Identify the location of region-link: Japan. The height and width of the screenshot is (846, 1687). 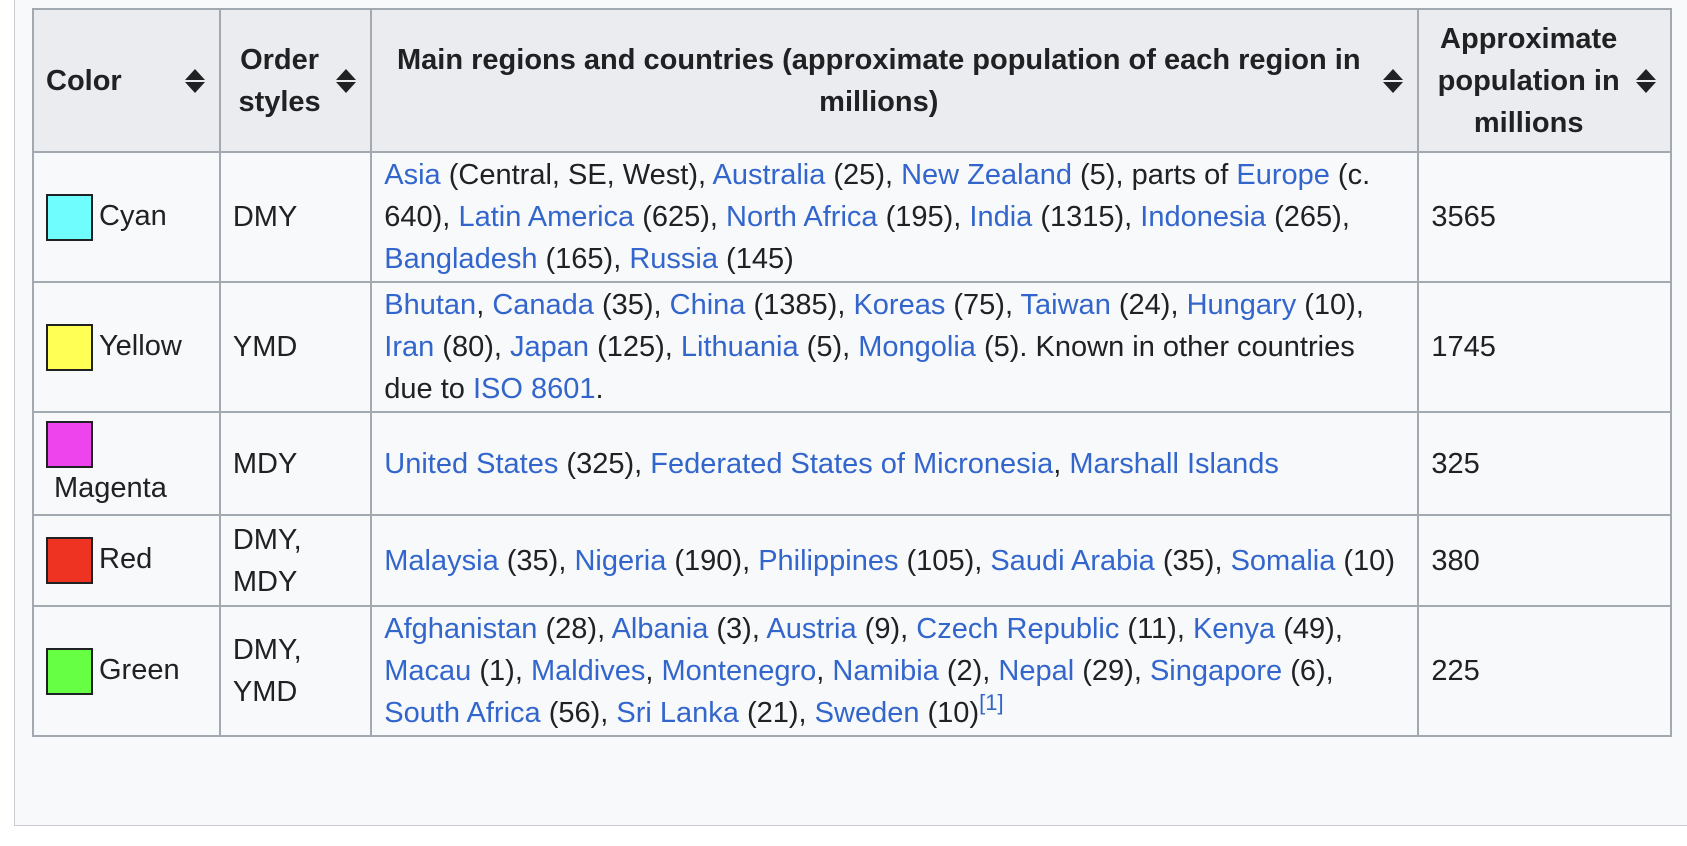
(550, 347).